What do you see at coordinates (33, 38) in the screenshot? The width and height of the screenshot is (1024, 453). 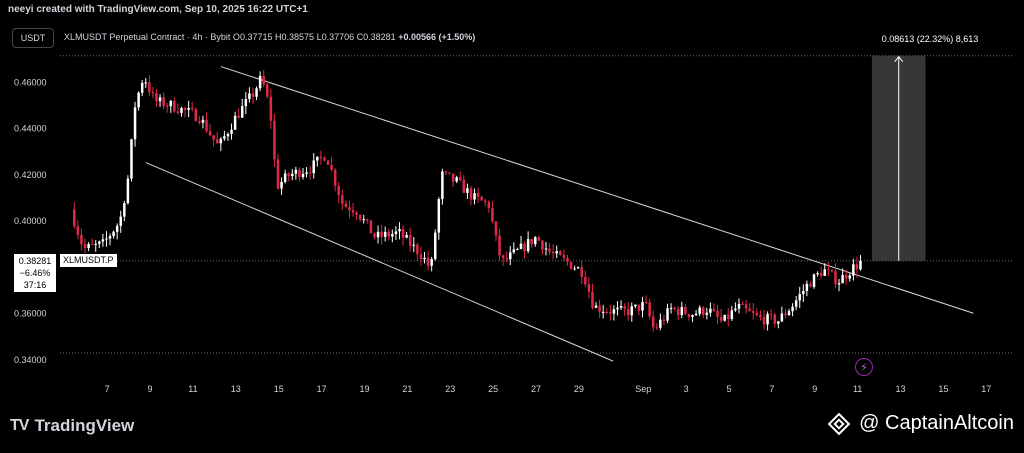 I see `currency-button: USDT` at bounding box center [33, 38].